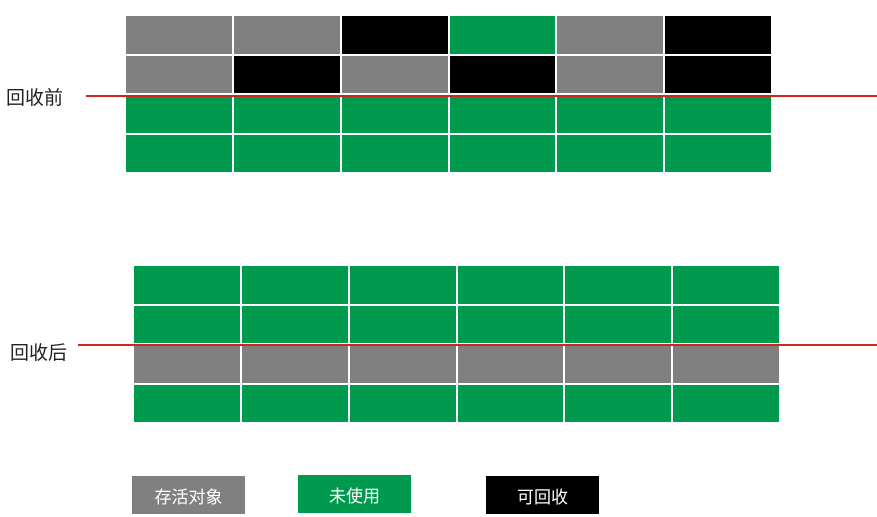 The height and width of the screenshot is (517, 877). Describe the element at coordinates (481, 96) in the screenshot. I see `divider-line-before` at that location.